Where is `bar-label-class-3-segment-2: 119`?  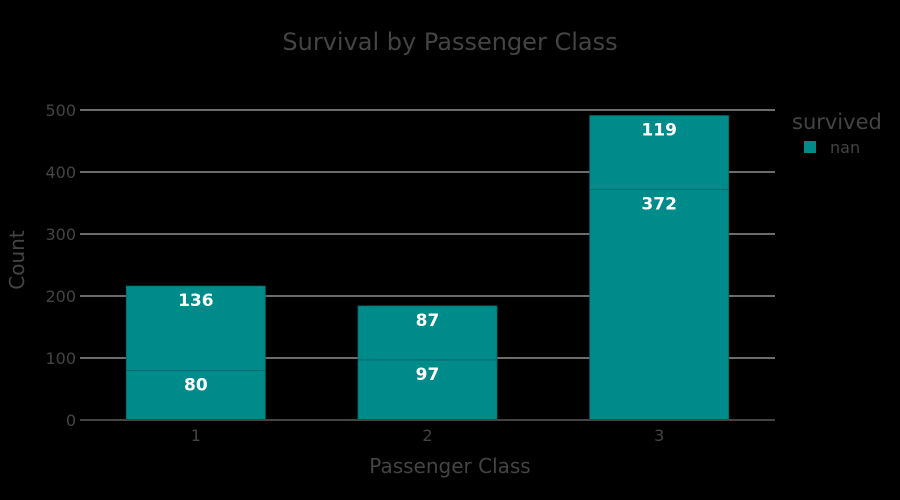
bar-label-class-3-segment-2: 119 is located at coordinates (659, 131).